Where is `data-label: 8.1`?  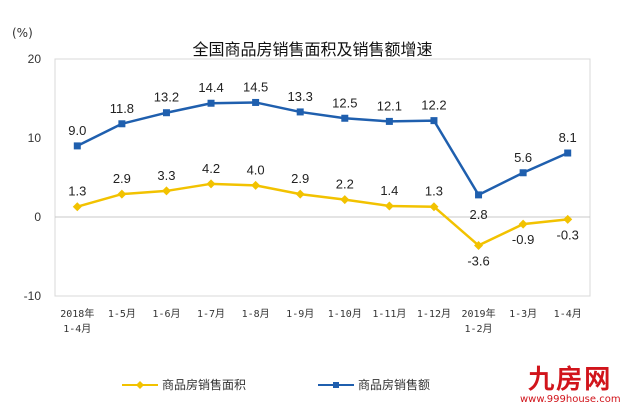 data-label: 8.1 is located at coordinates (568, 137).